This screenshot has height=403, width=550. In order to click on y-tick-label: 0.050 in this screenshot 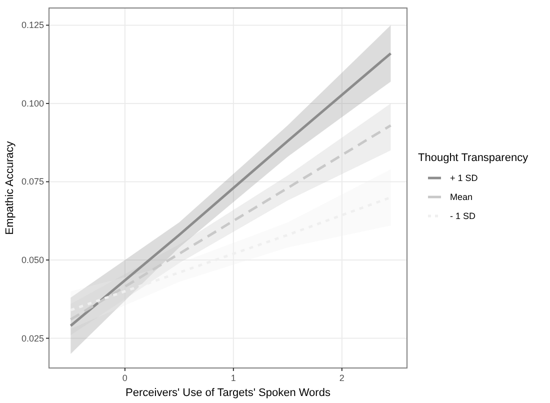, I will do `click(32, 260)`.